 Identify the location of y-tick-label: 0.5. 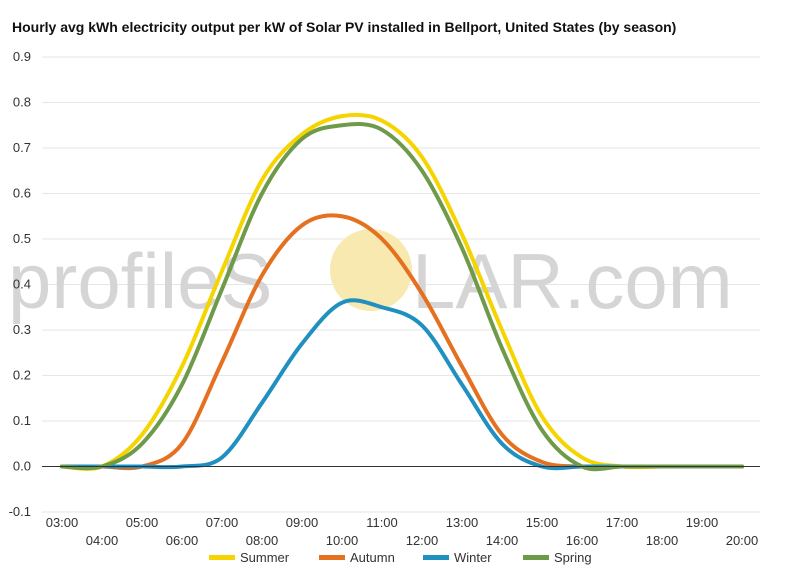
(22, 238).